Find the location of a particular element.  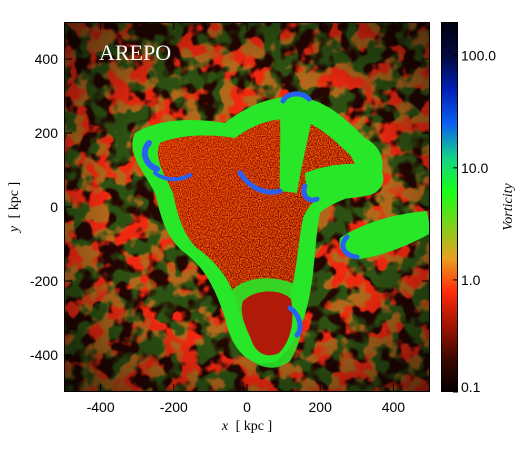

shock-center is located at coordinates (260, 182).